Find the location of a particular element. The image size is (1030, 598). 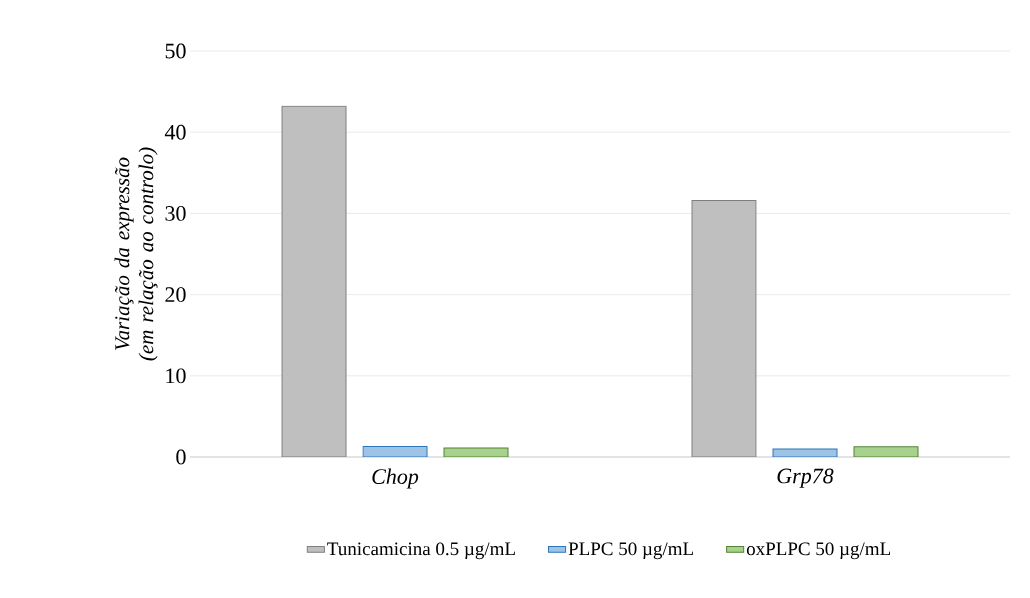

y-tick-label: 10 is located at coordinates (176, 376).